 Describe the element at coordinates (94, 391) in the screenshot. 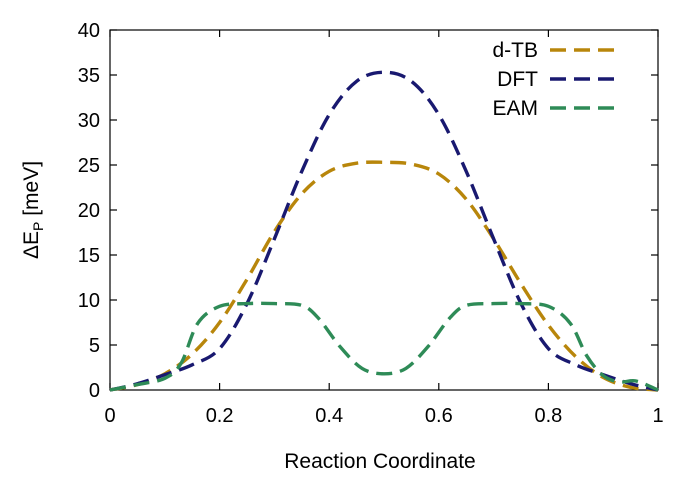

I see `y-tick-label: 0` at that location.